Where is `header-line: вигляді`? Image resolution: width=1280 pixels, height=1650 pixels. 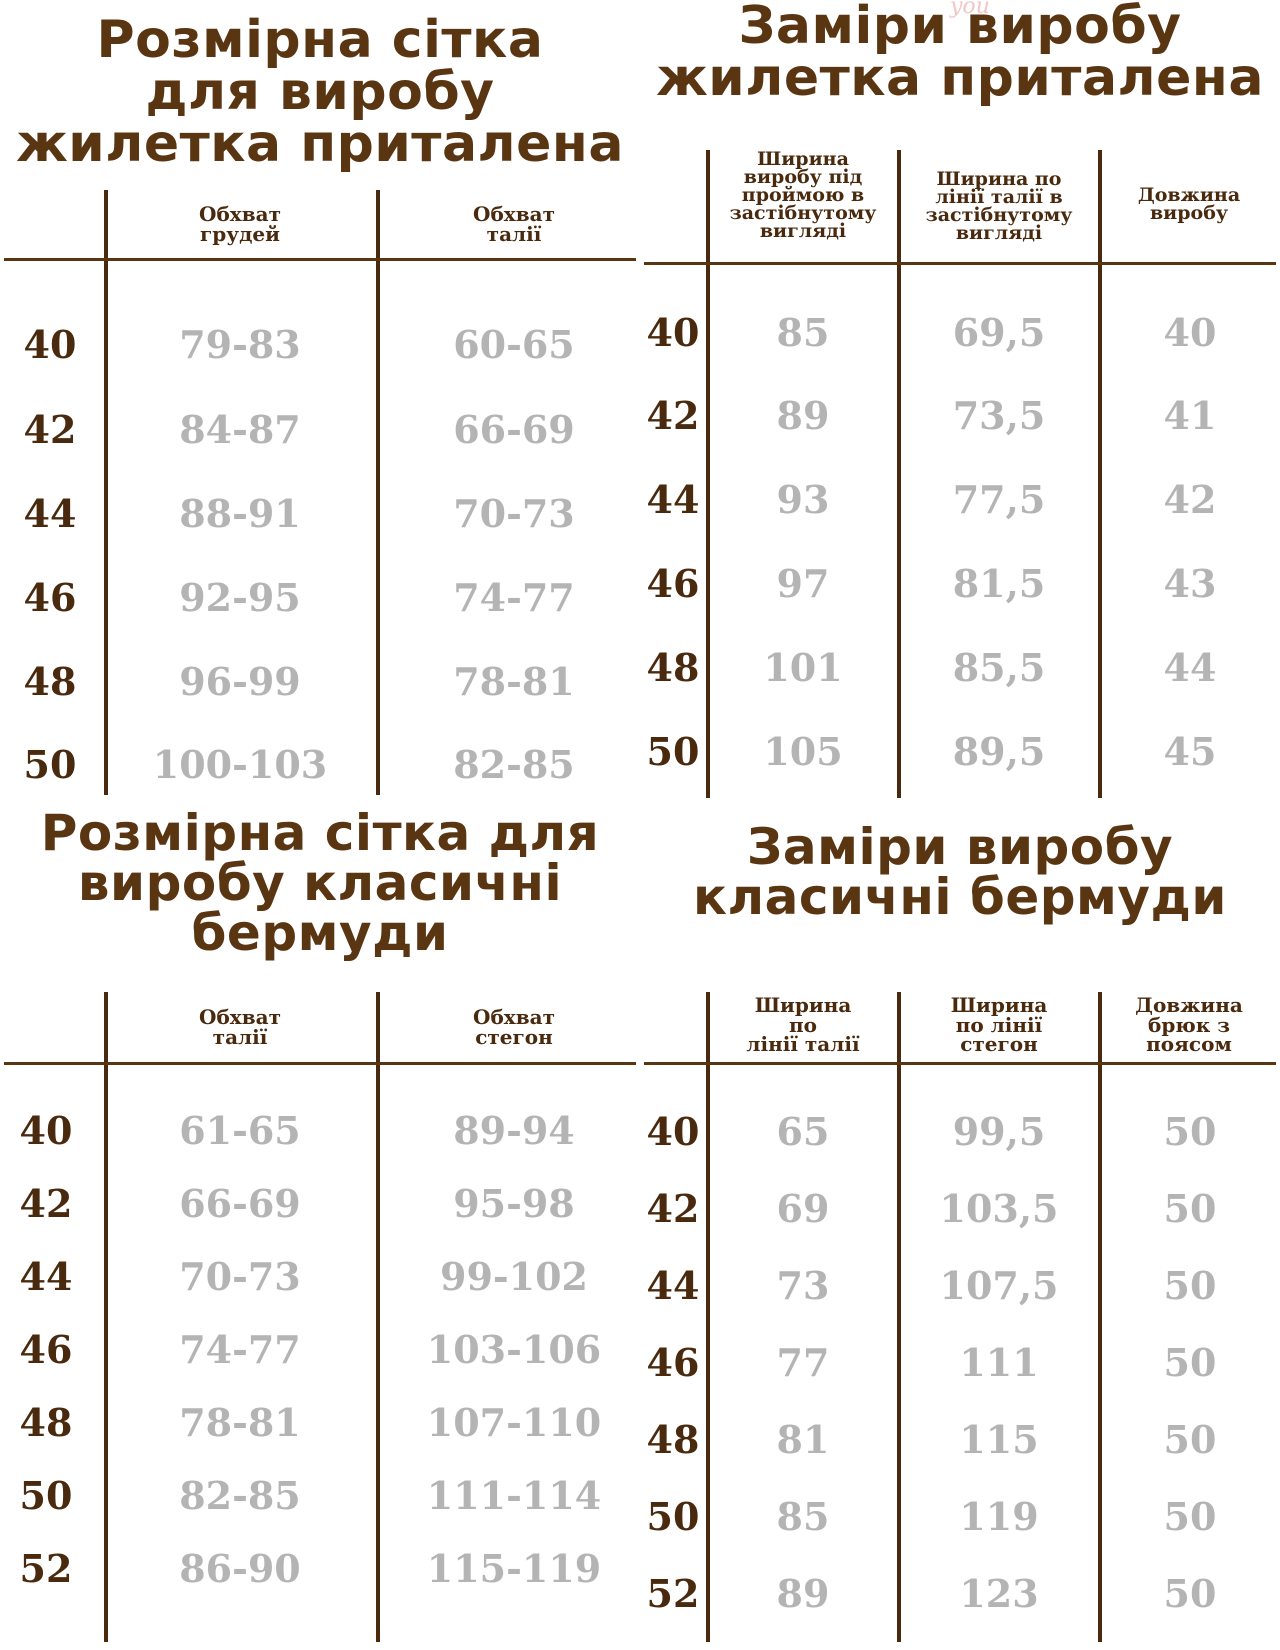 header-line: вигляді is located at coordinates (803, 231).